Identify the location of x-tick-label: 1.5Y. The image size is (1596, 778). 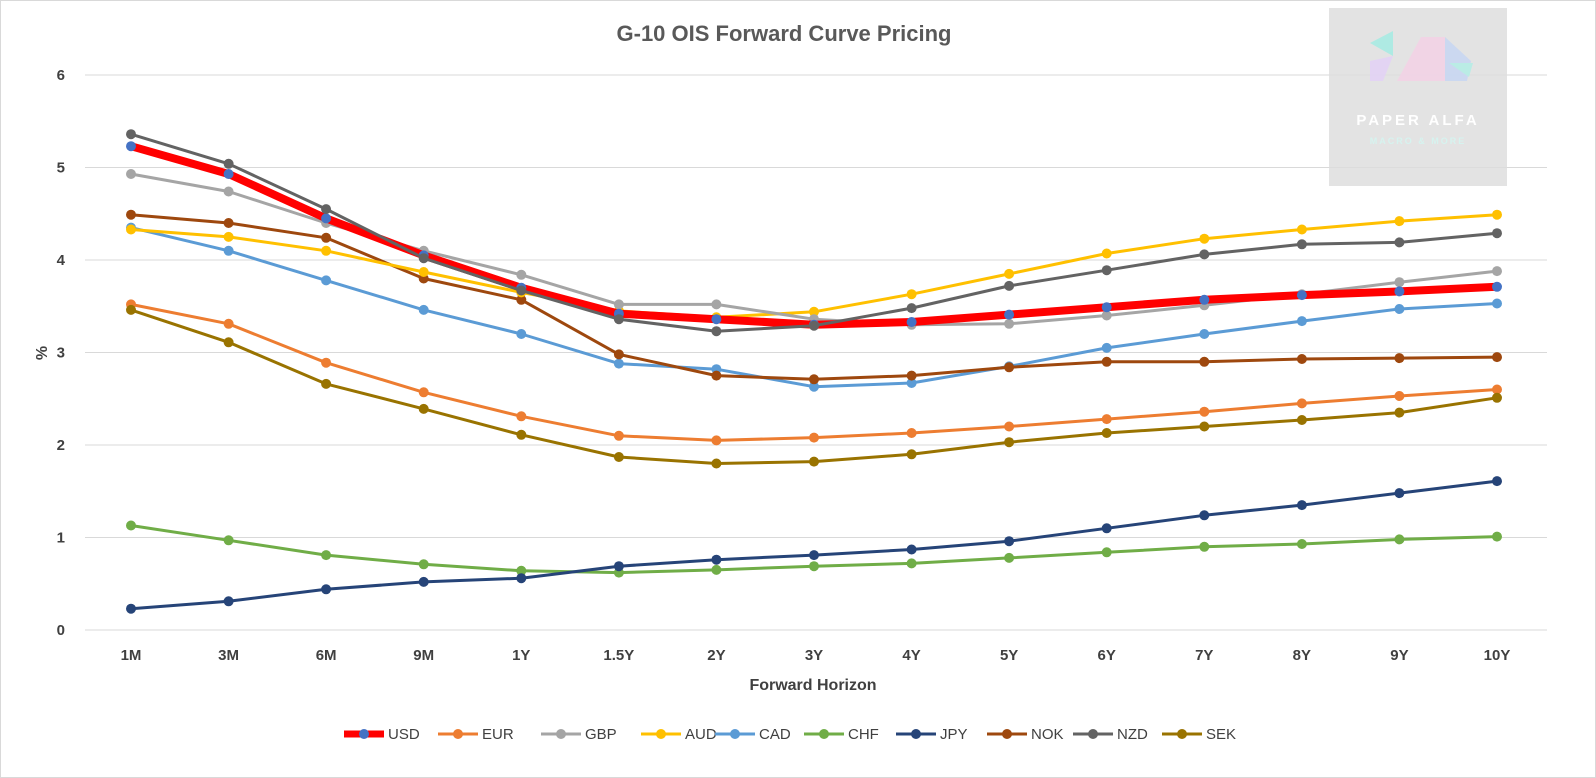
(618, 655).